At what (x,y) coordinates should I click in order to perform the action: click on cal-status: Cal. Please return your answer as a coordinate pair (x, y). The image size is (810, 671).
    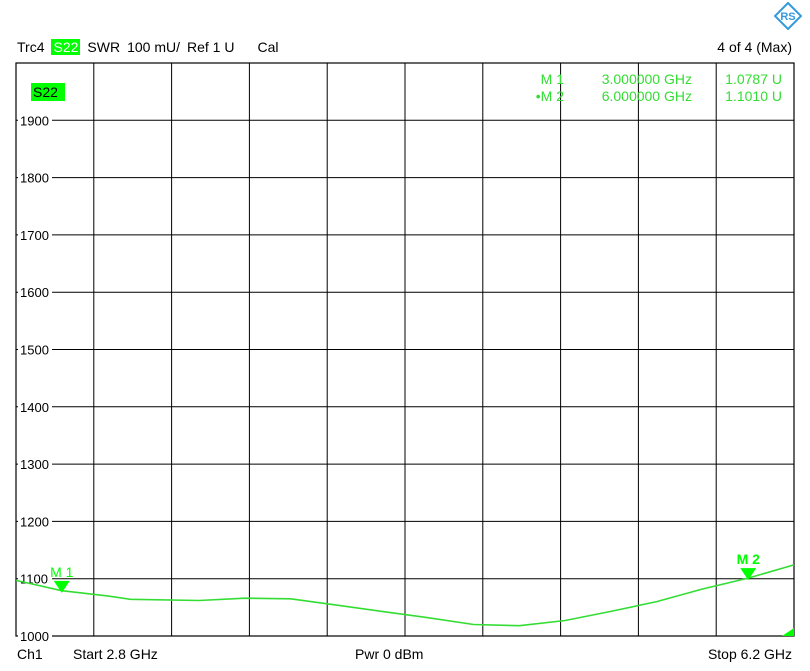
    Looking at the image, I should click on (268, 47).